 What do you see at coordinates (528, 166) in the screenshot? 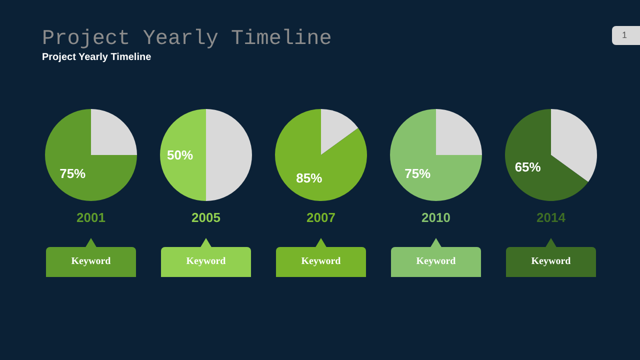
I see `data-label: 65%` at bounding box center [528, 166].